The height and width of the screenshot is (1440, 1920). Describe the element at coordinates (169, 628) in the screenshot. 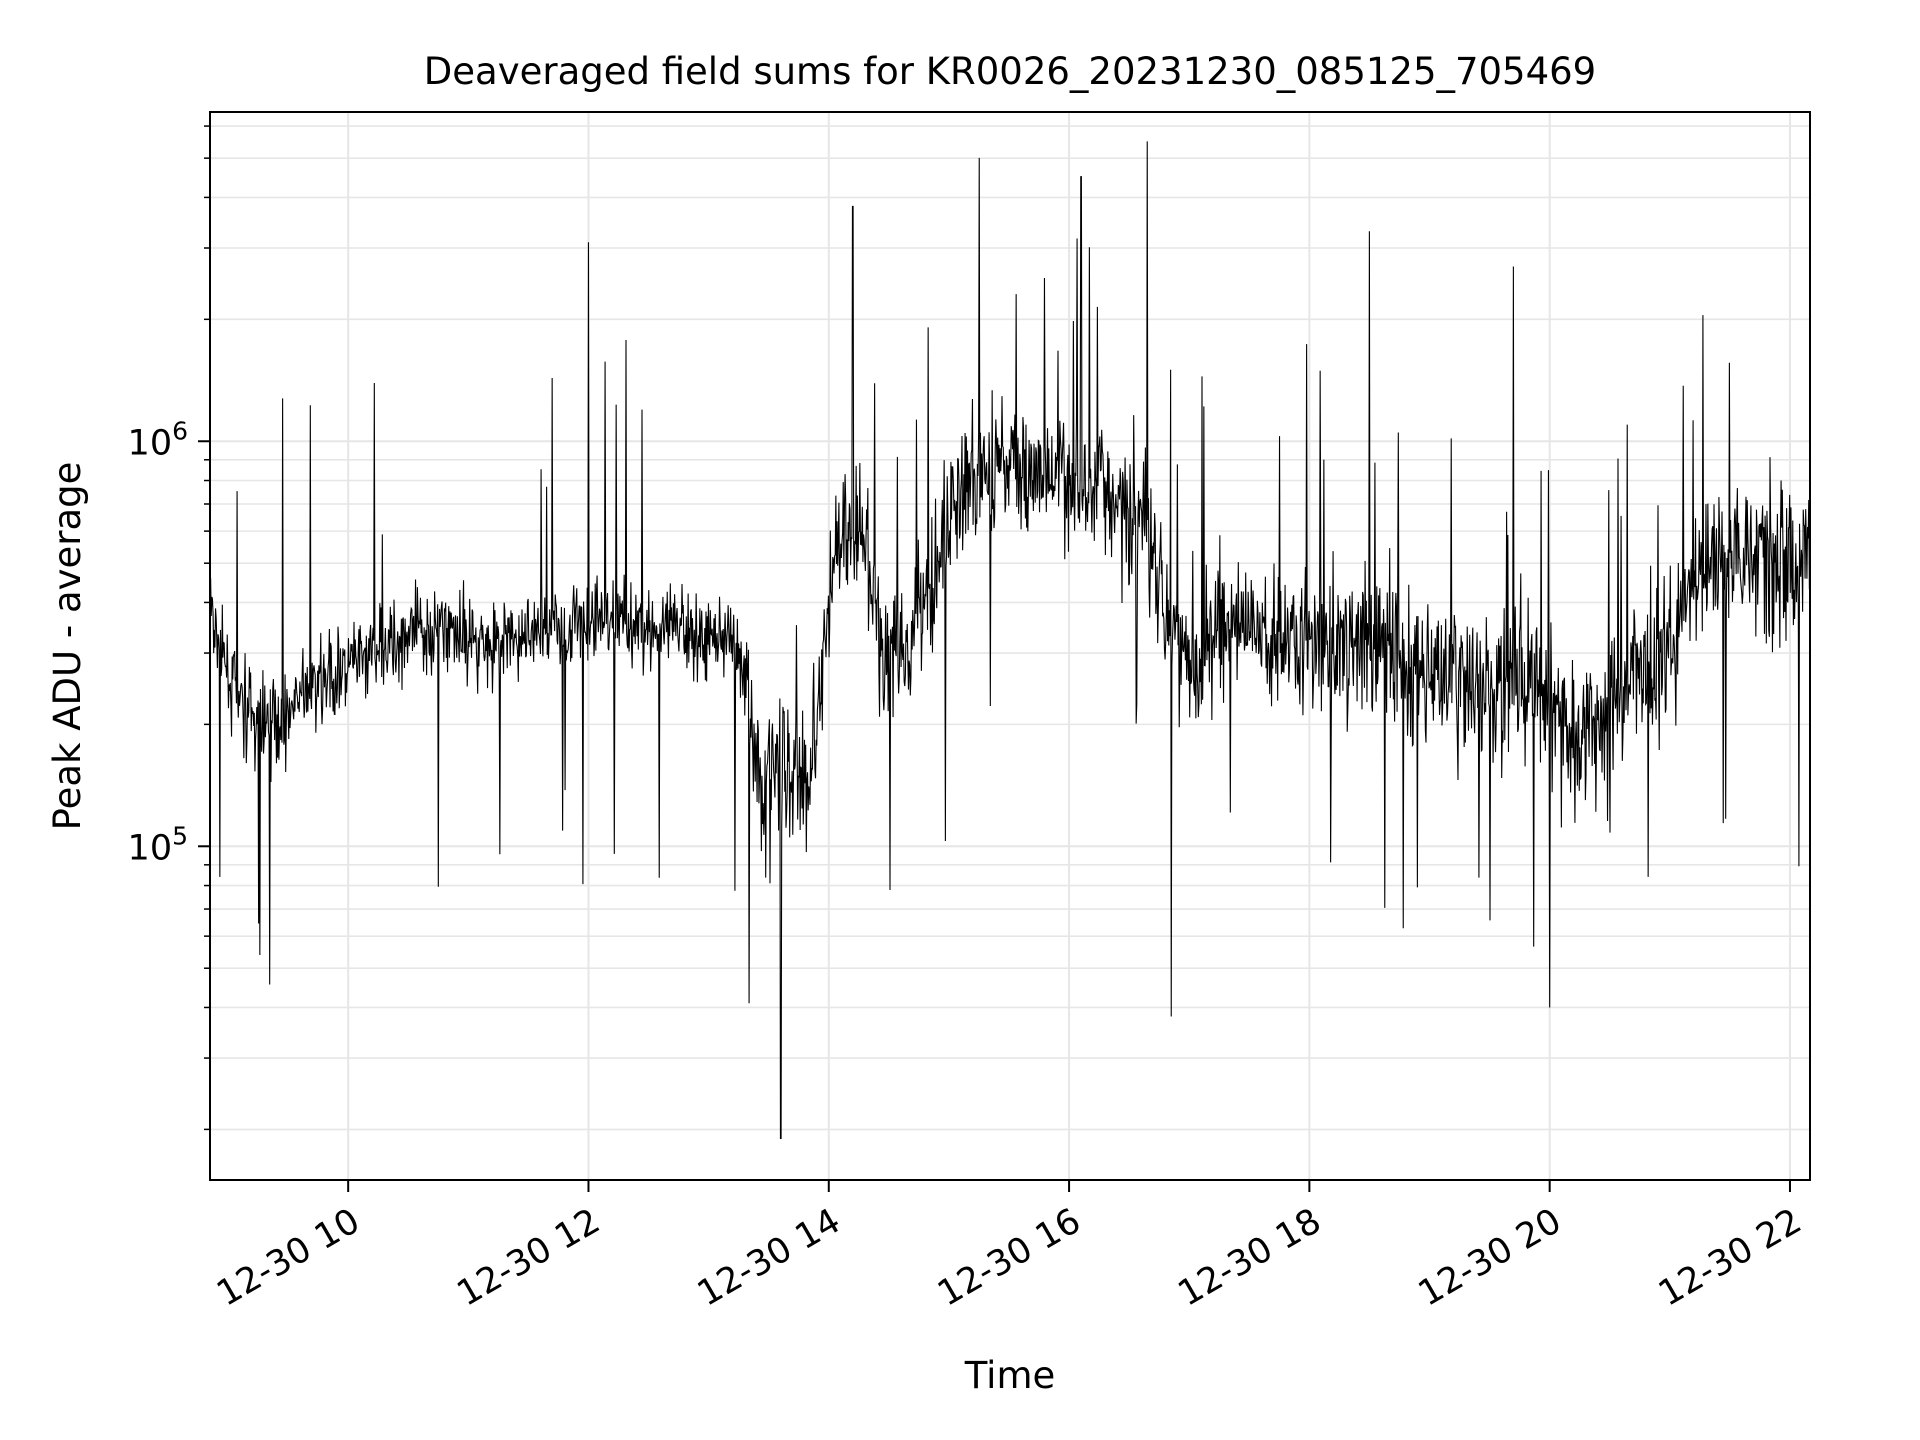

I see `y-axis: 10⁵ 10⁶` at that location.